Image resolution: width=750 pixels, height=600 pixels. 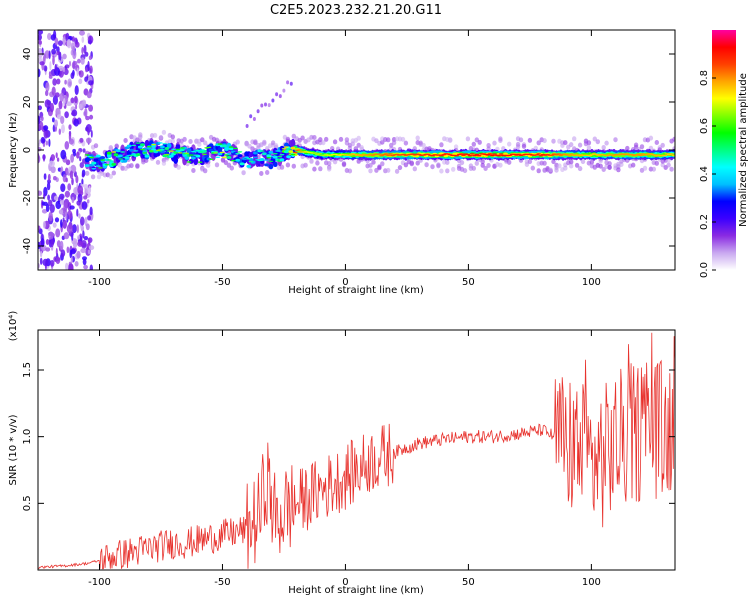 I want to click on snr-xlabel: Height of straight line (km), so click(x=356, y=590).